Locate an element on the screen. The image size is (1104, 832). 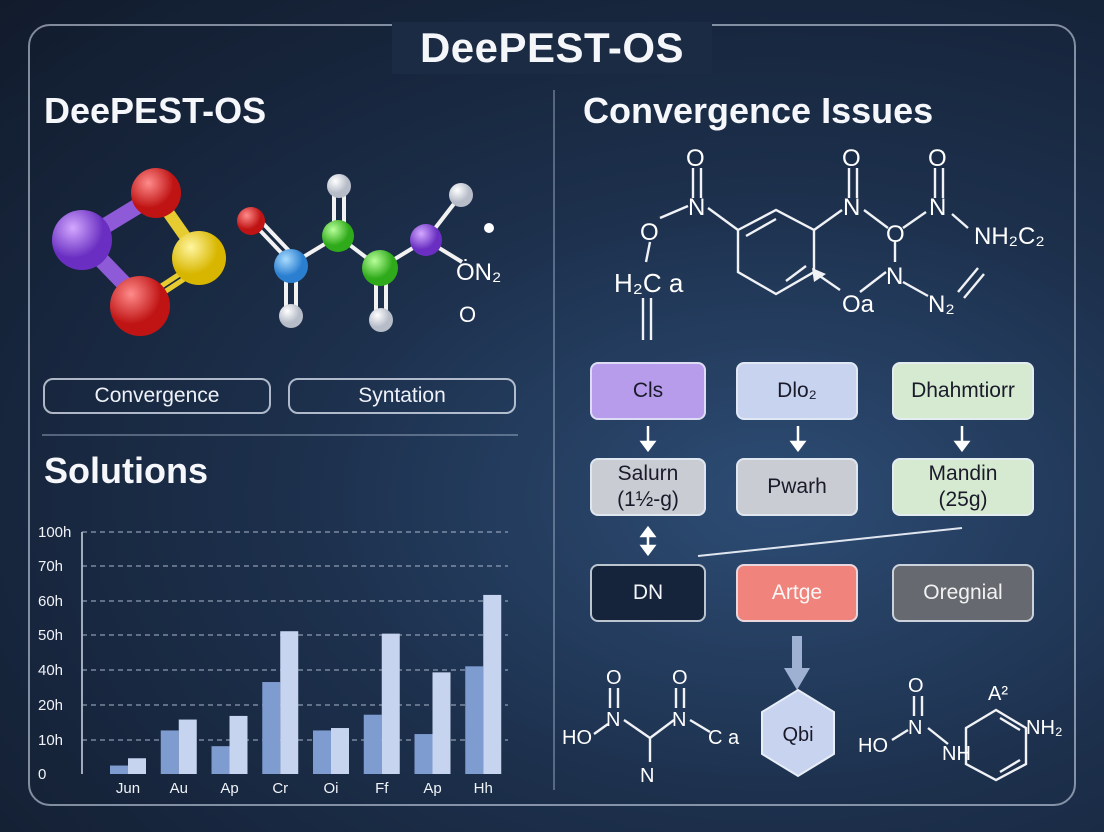
hexagon-node is located at coordinates (798, 733).